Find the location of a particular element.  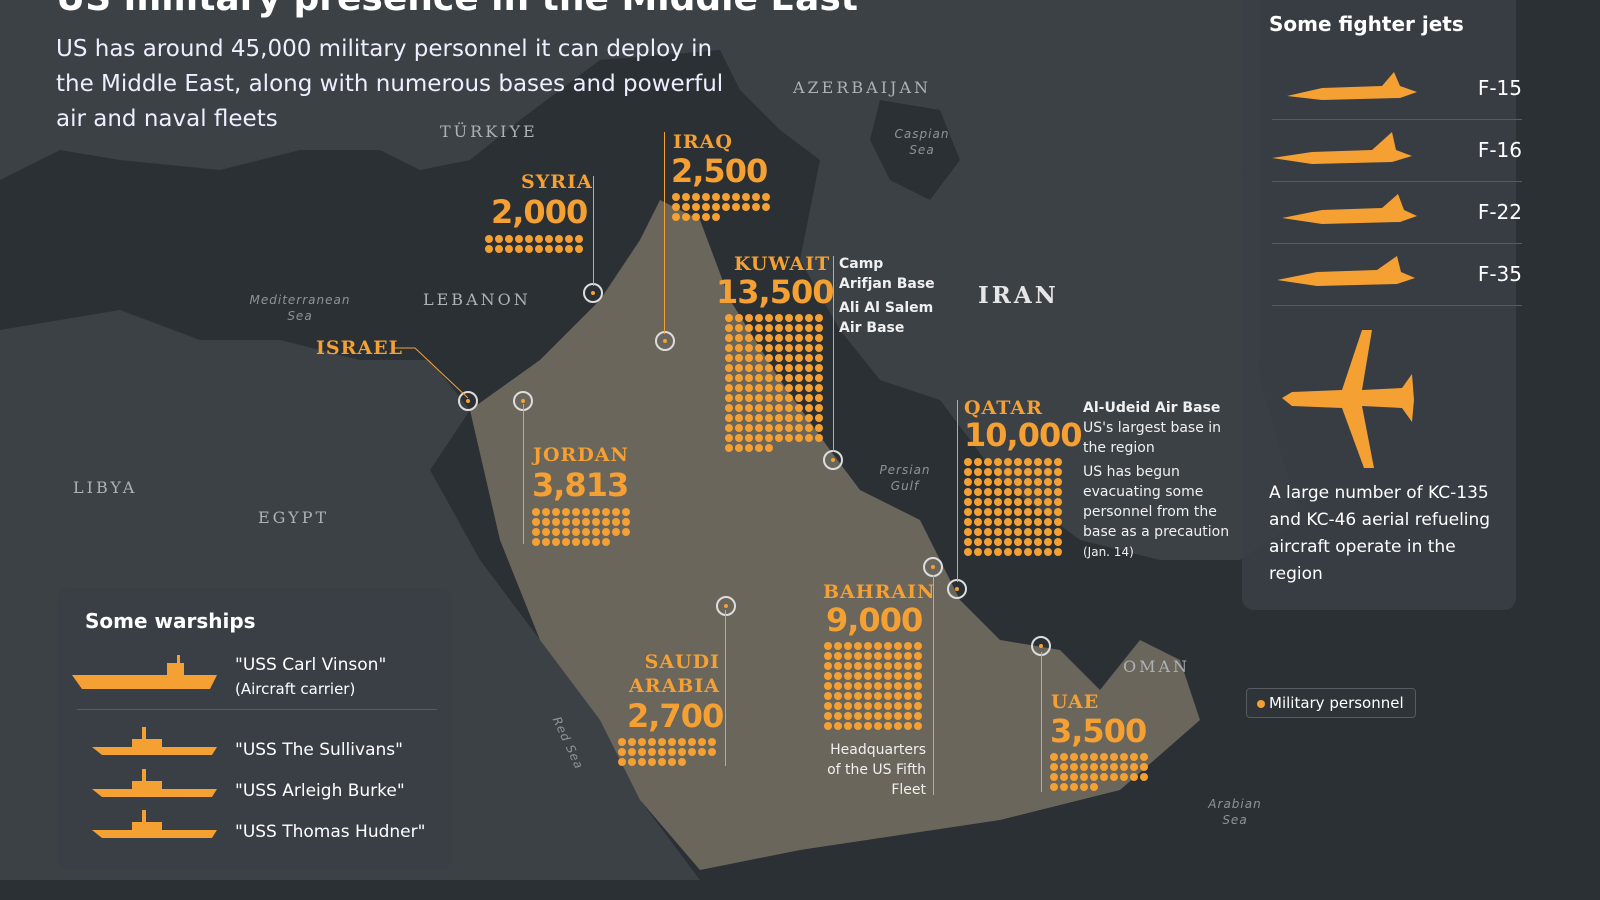

tanker-aircraft-icon is located at coordinates (1348, 399).